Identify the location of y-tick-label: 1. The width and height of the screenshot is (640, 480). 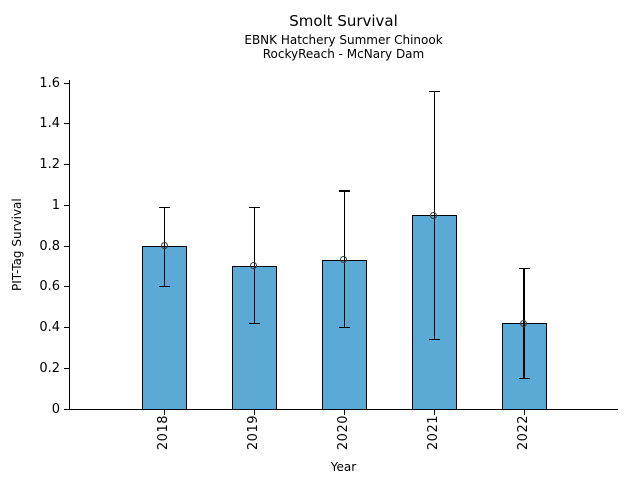
(55, 205).